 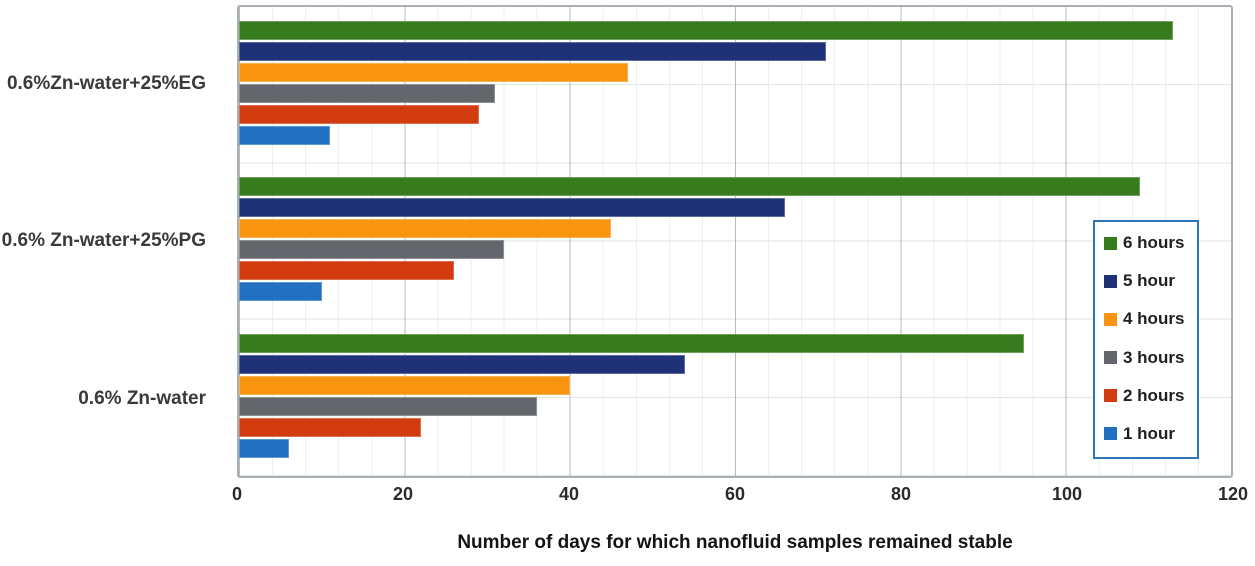 I want to click on category-row: 0.6%Zn-water+25%EG, so click(x=106, y=84).